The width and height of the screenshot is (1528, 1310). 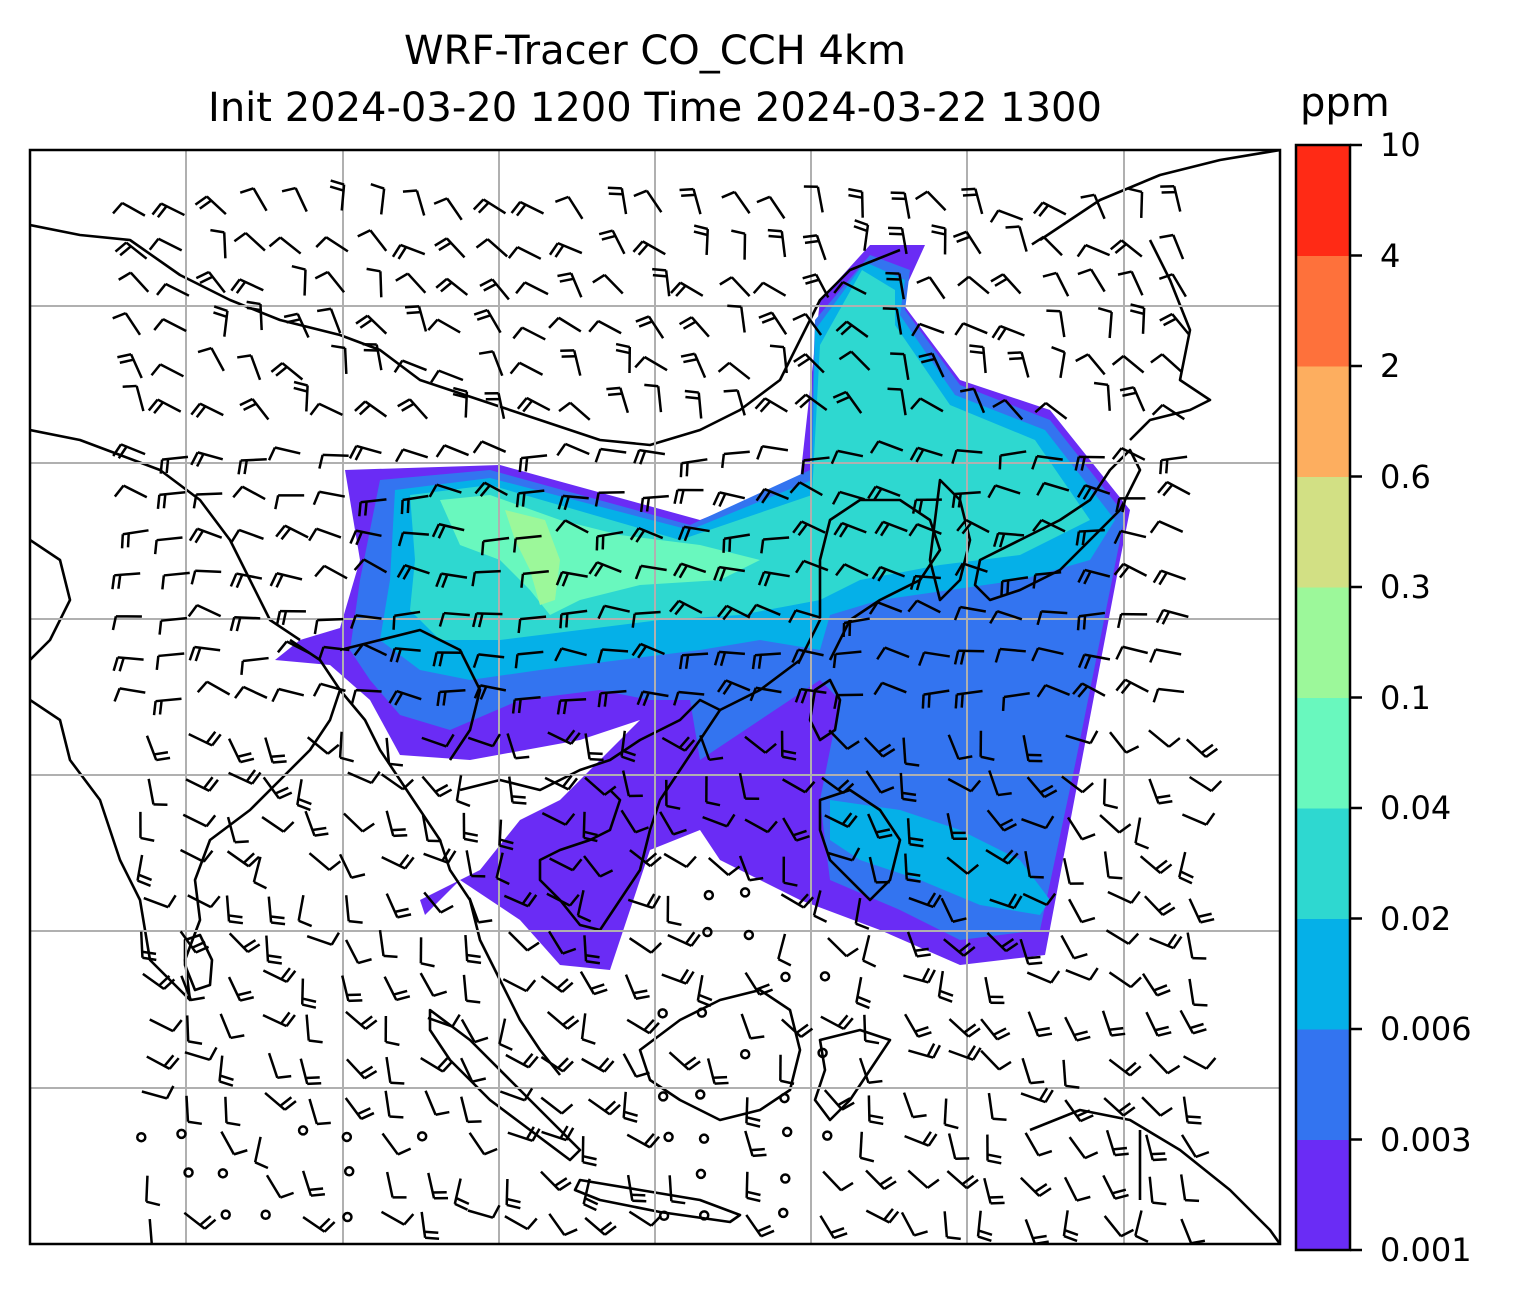 I want to click on colorbar-tick-label: 4, so click(x=1390, y=256).